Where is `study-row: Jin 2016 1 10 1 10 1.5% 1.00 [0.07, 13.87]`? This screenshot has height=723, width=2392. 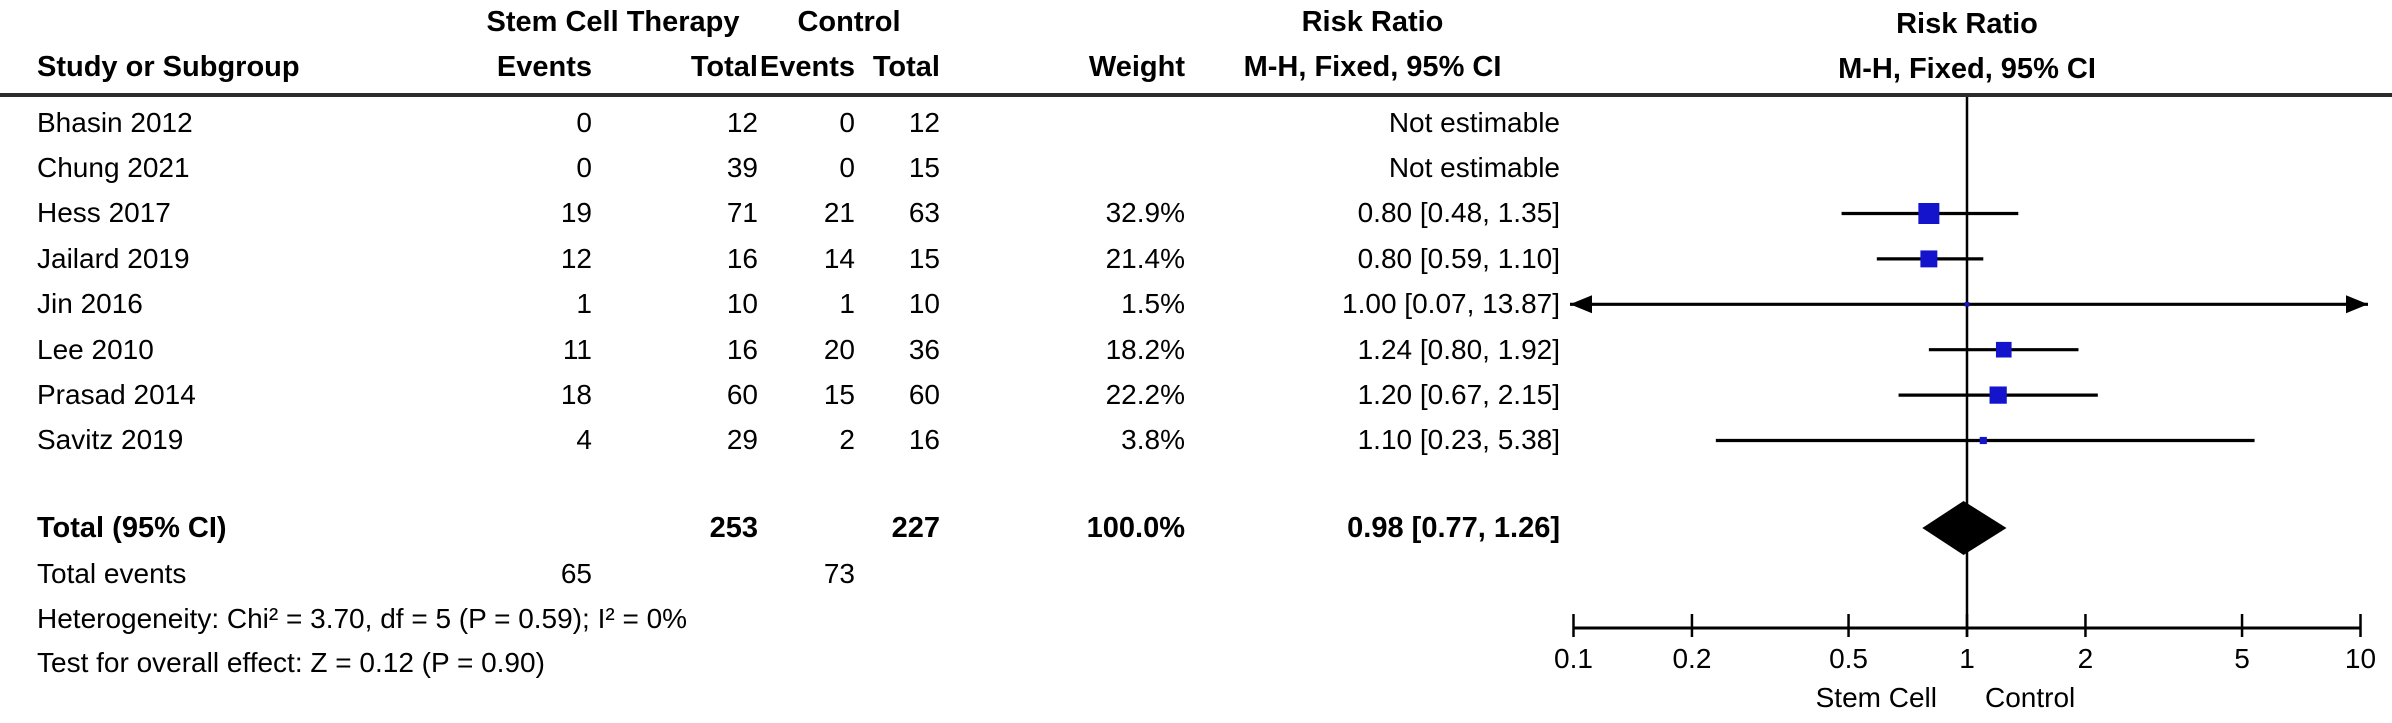 study-row: Jin 2016 1 10 1 10 1.5% 1.00 [0.07, 13.87] is located at coordinates (780, 304).